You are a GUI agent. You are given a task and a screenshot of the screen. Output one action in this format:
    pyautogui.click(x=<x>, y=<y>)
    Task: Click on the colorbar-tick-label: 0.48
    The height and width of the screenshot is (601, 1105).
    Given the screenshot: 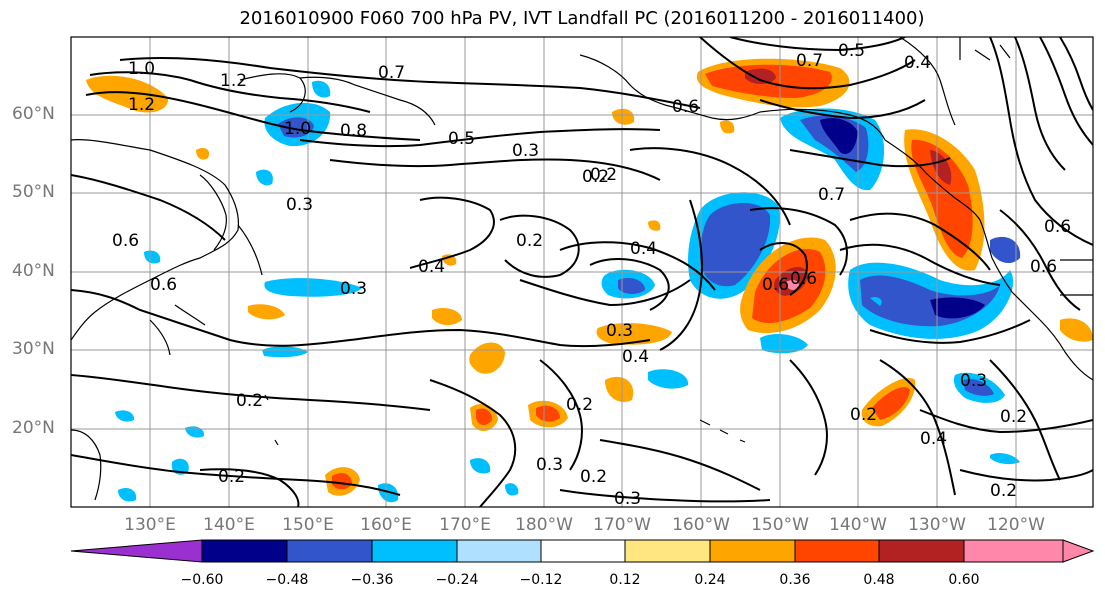 What is the action you would take?
    pyautogui.click(x=879, y=580)
    